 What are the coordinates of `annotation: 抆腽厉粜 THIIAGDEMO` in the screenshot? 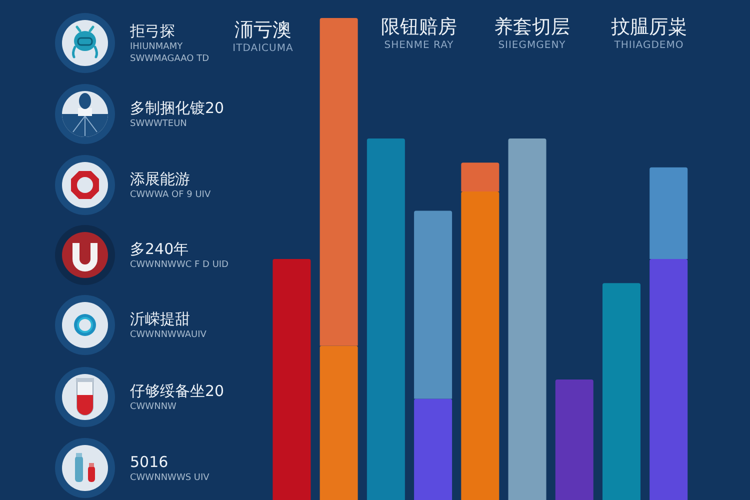 It's located at (649, 33).